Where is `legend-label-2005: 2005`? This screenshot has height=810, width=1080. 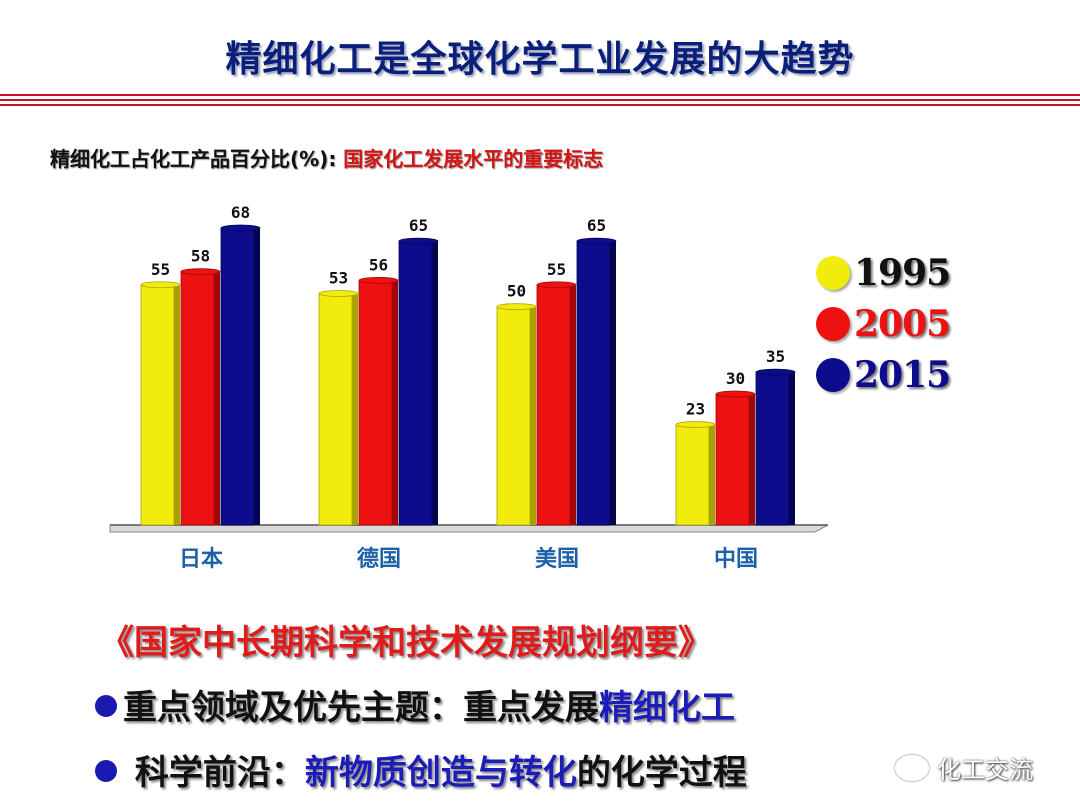 legend-label-2005: 2005 is located at coordinates (902, 323).